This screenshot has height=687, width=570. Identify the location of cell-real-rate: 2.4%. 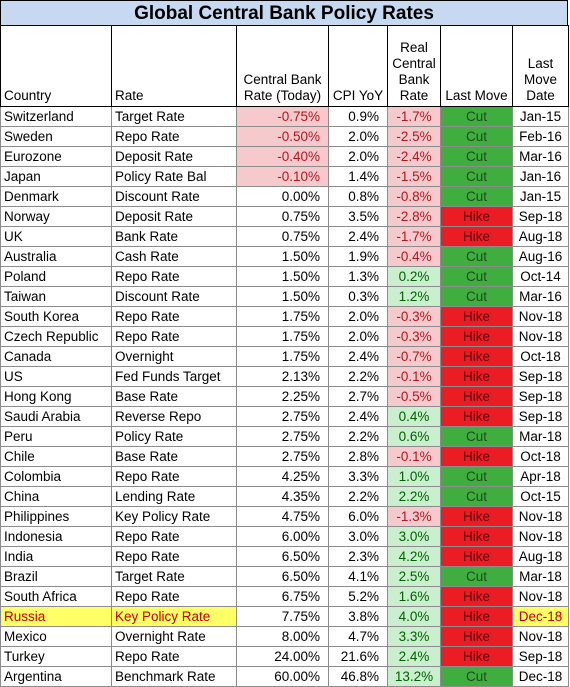
(414, 656).